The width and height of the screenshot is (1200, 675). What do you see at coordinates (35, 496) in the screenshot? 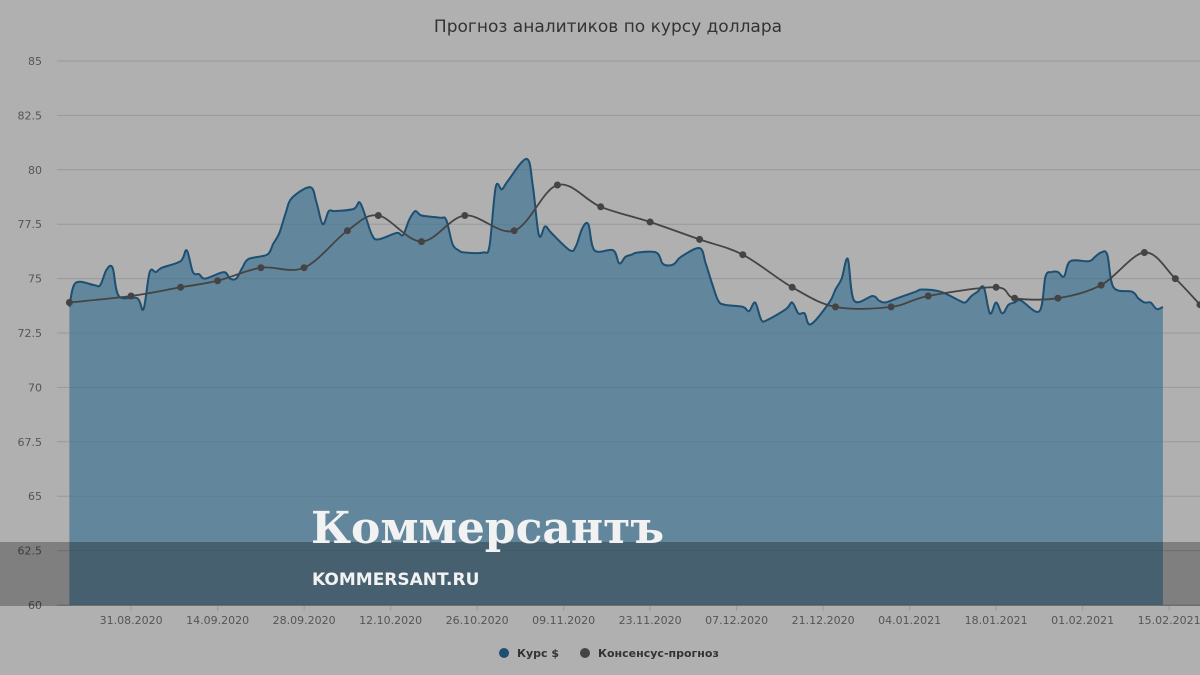
I see `y-tick-label: 65` at bounding box center [35, 496].